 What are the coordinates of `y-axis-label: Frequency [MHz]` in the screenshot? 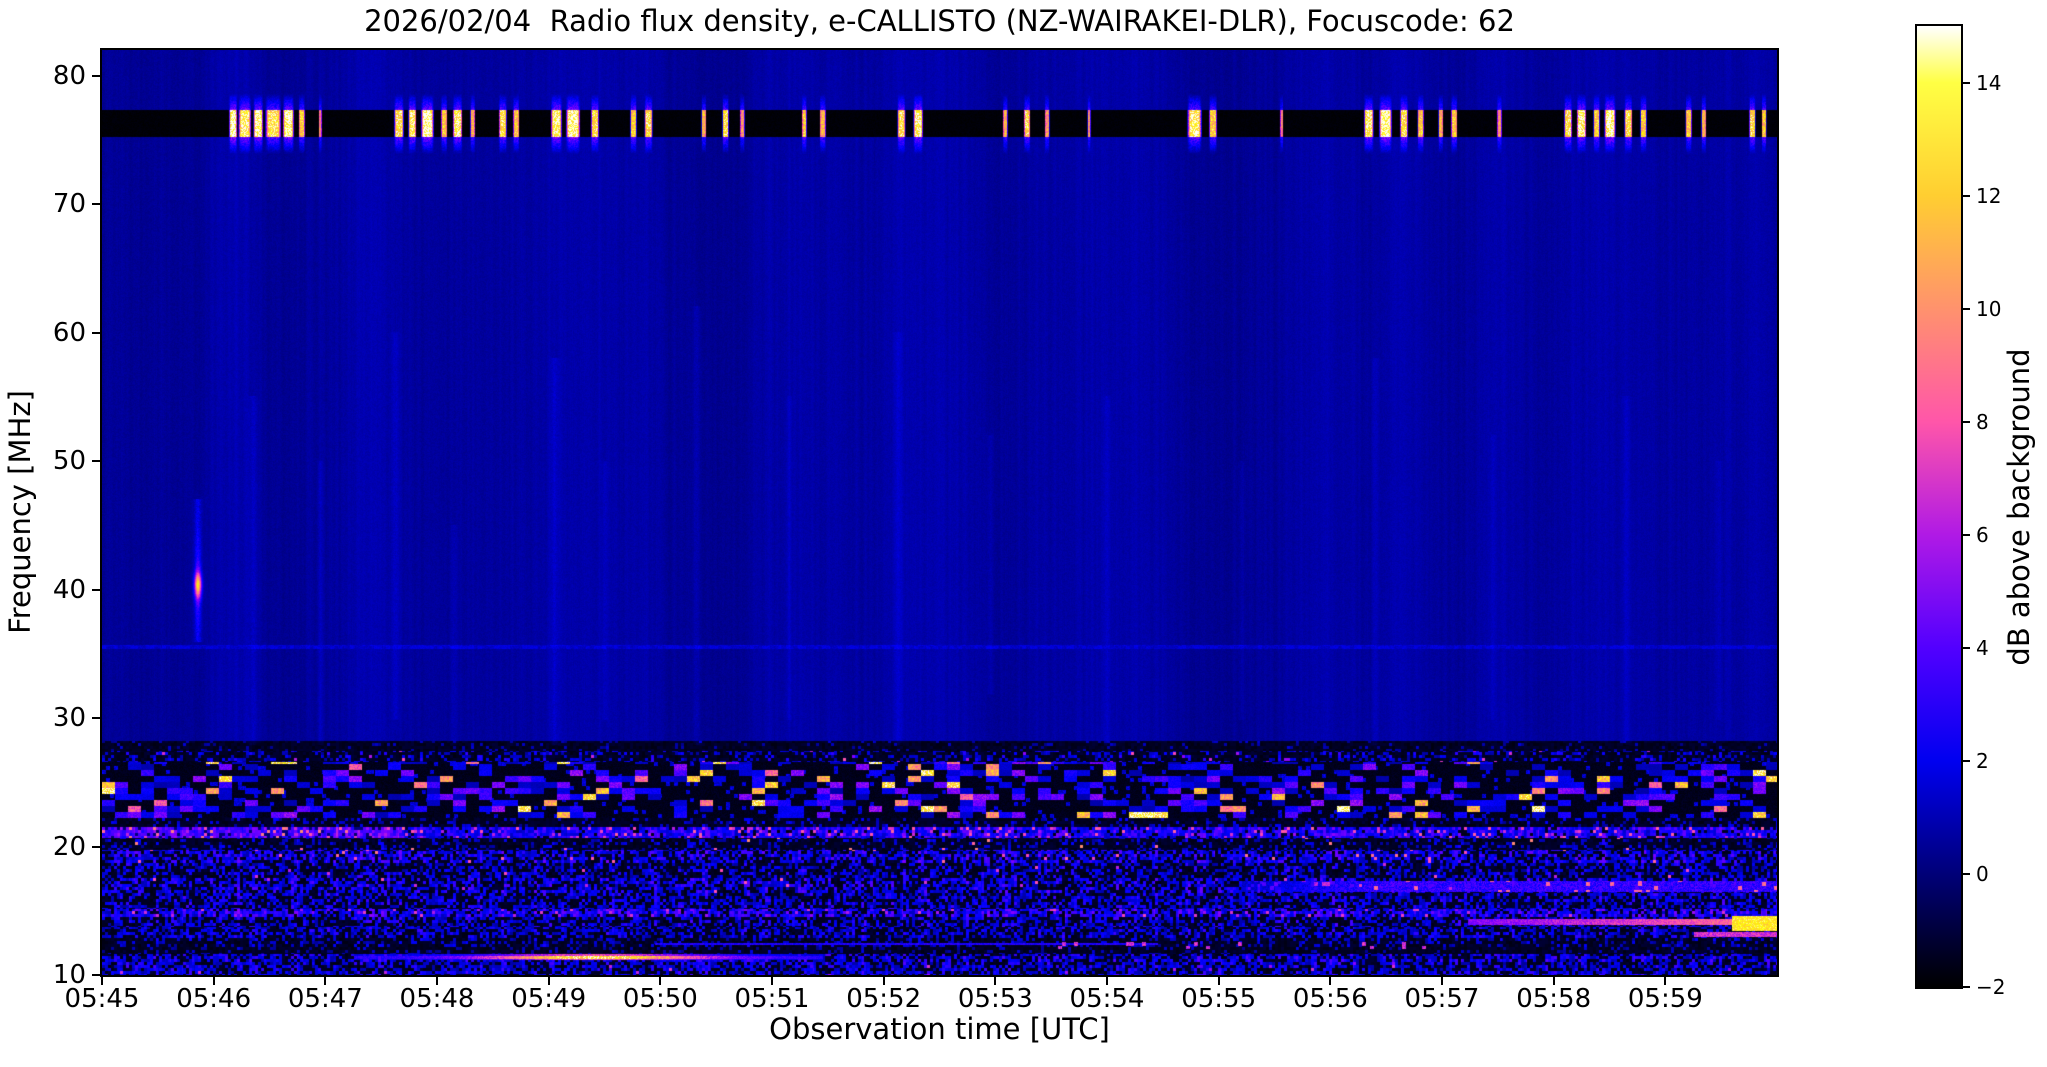 It's located at (20, 512).